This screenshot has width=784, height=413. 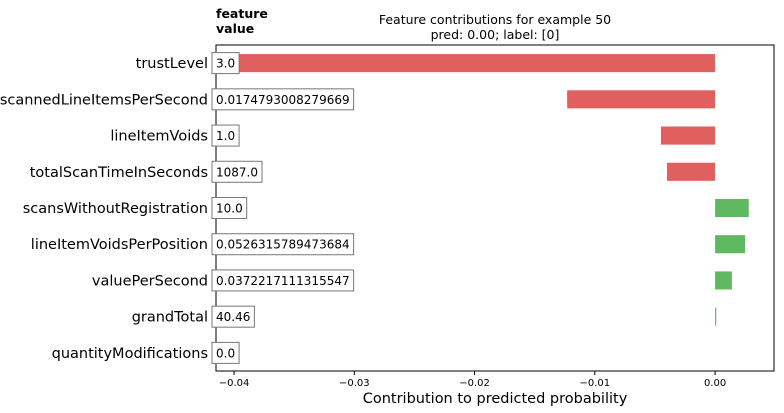 What do you see at coordinates (119, 245) in the screenshot?
I see `feature-label-lineItemVoidsPerPosition: lineItemVoidsPerPosition` at bounding box center [119, 245].